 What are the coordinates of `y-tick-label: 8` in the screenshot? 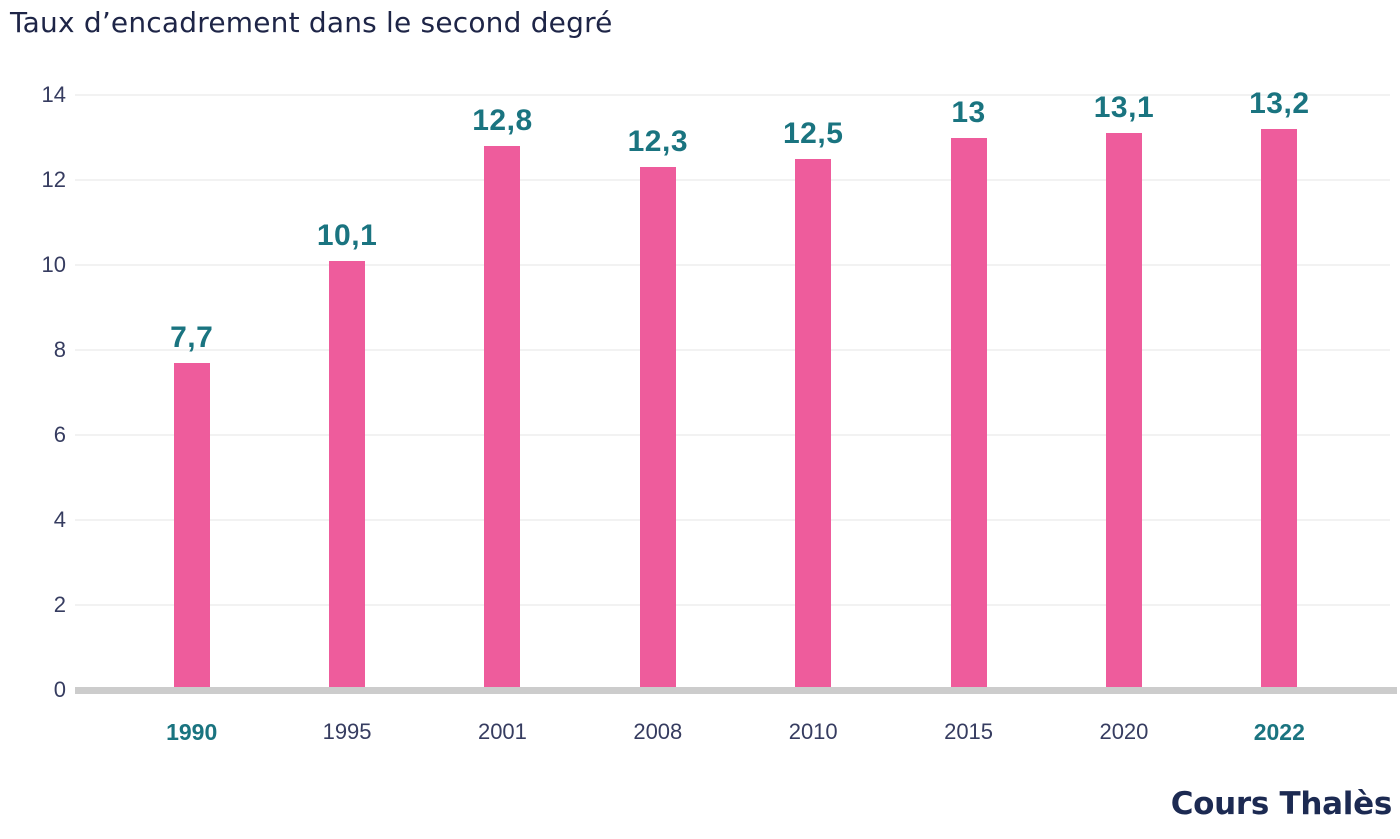 It's located at (59, 349).